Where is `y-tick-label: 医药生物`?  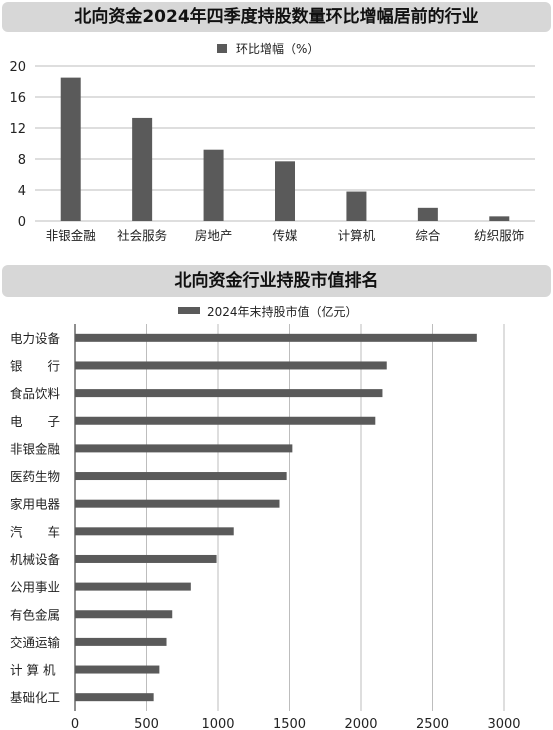
y-tick-label: 医药生物 is located at coordinates (35, 476).